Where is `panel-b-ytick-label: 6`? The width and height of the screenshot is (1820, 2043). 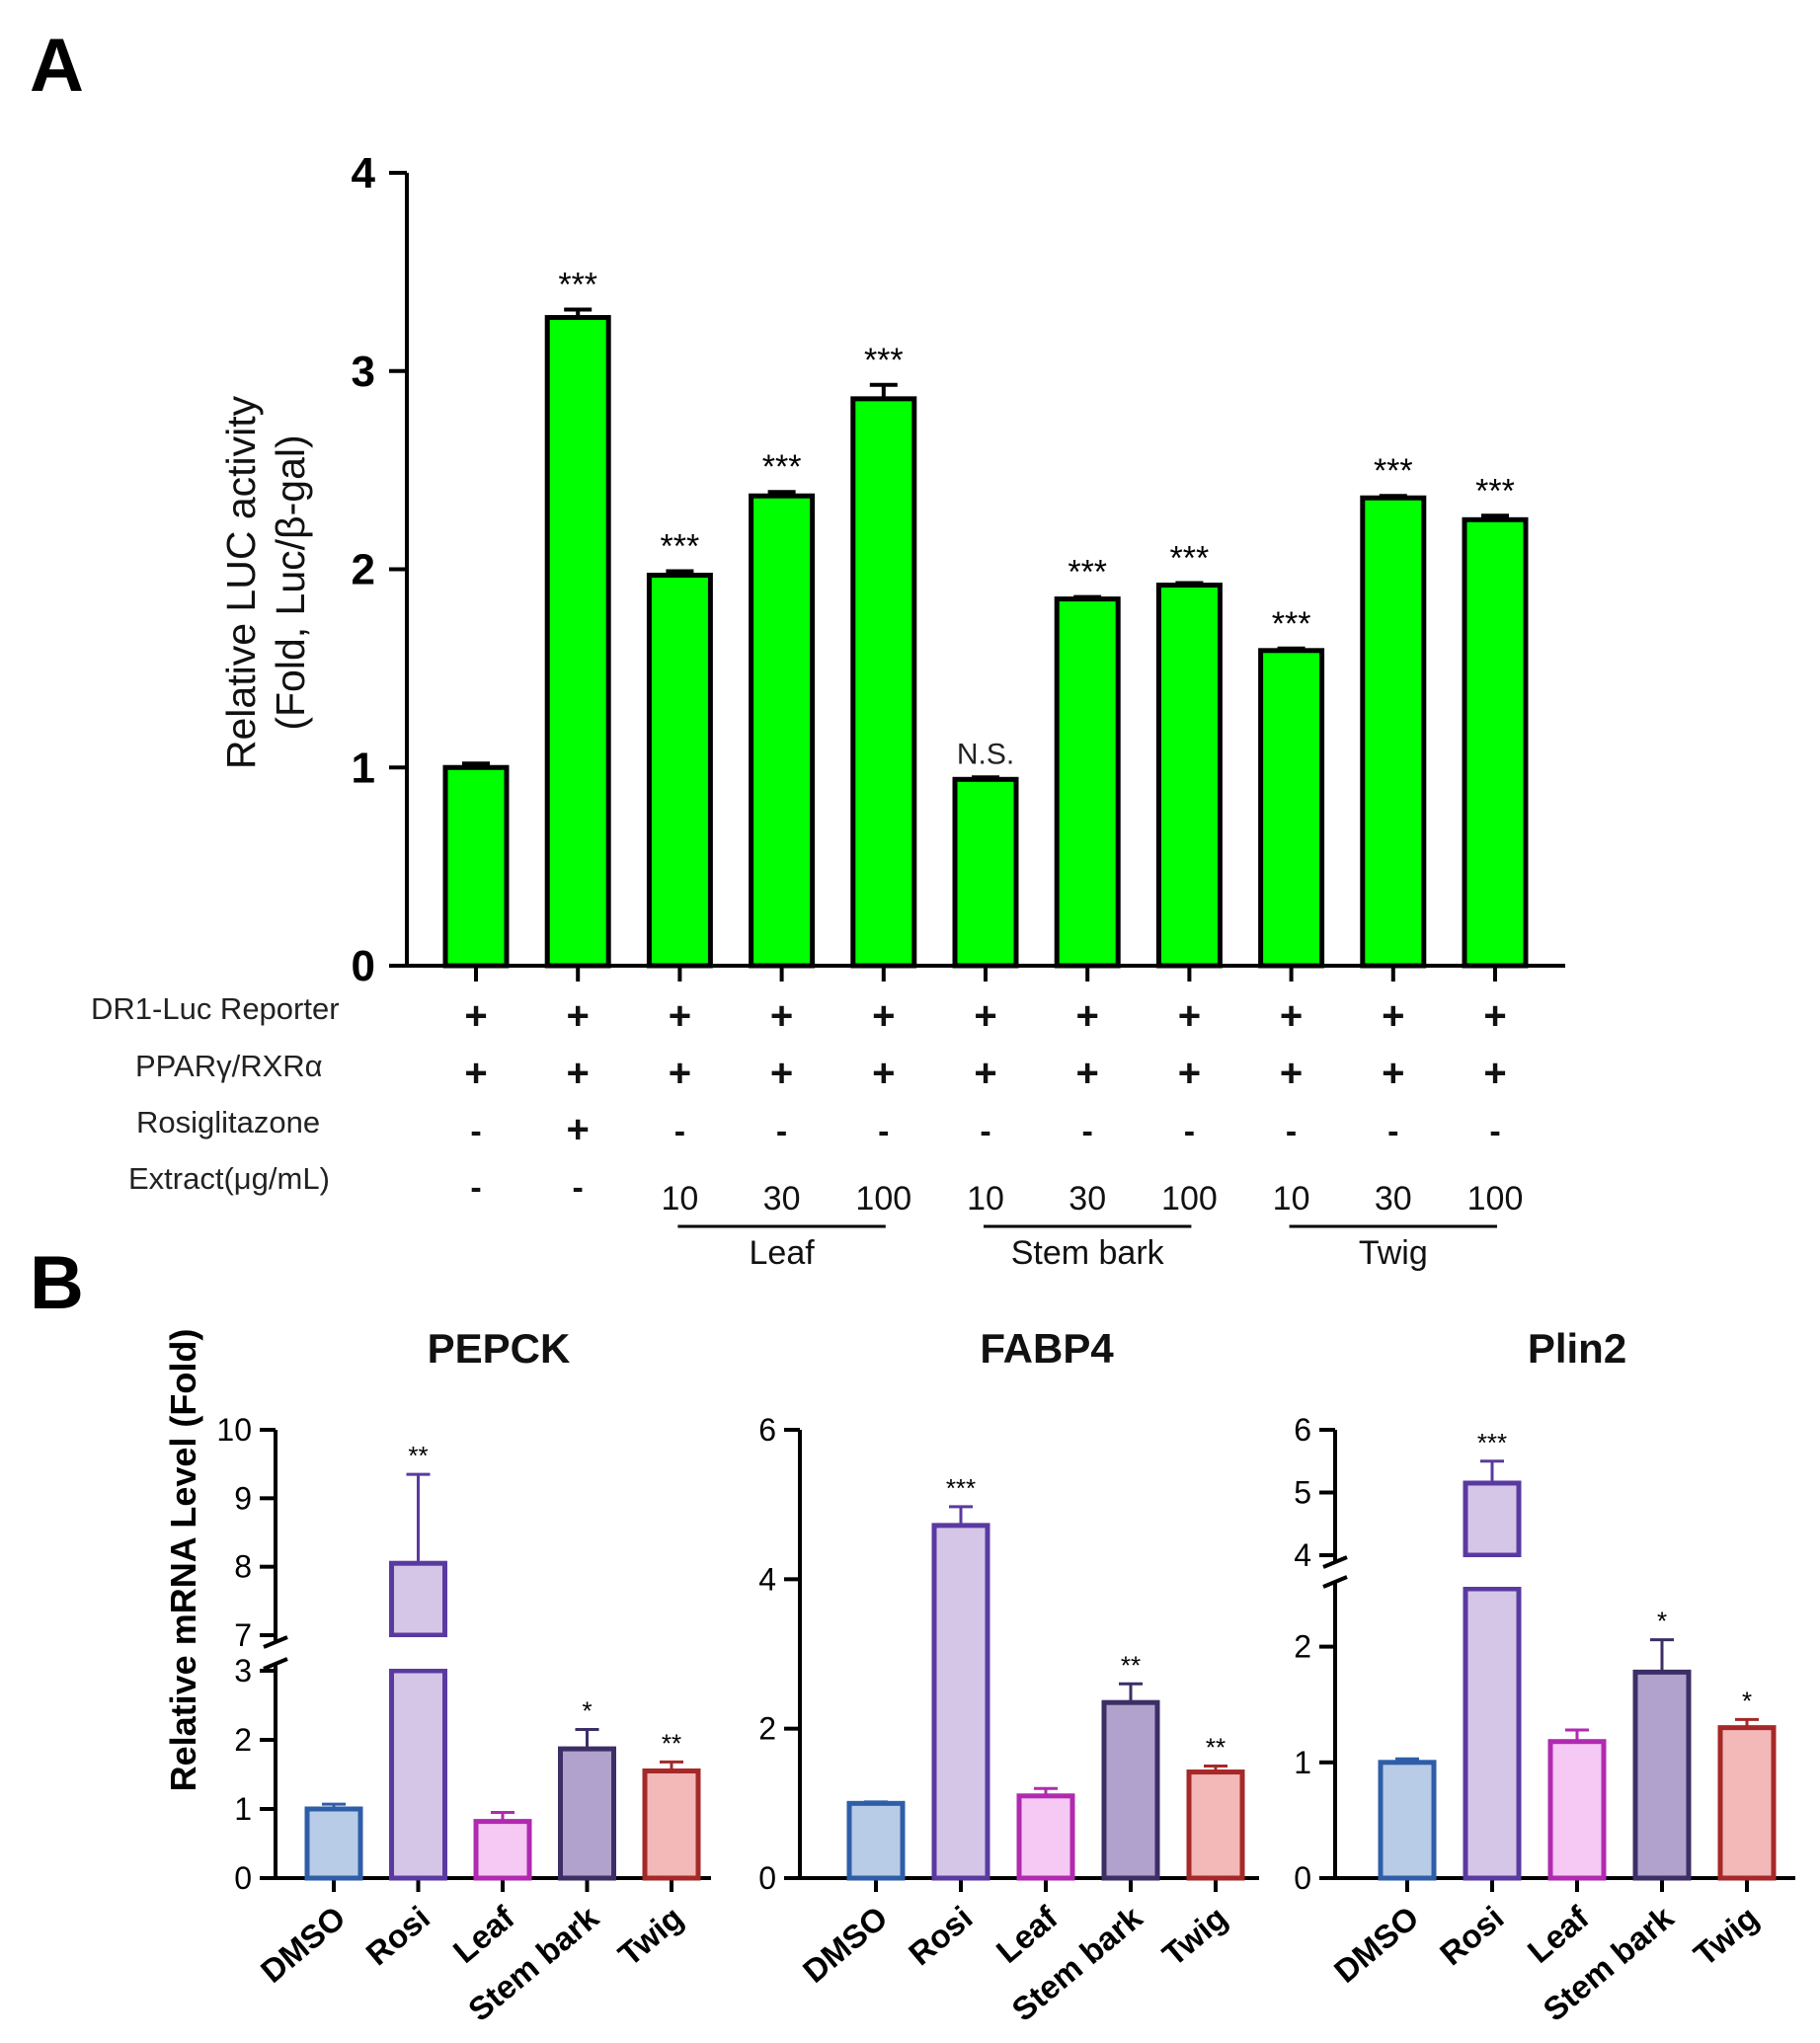
panel-b-ytick-label: 6 is located at coordinates (1302, 1430).